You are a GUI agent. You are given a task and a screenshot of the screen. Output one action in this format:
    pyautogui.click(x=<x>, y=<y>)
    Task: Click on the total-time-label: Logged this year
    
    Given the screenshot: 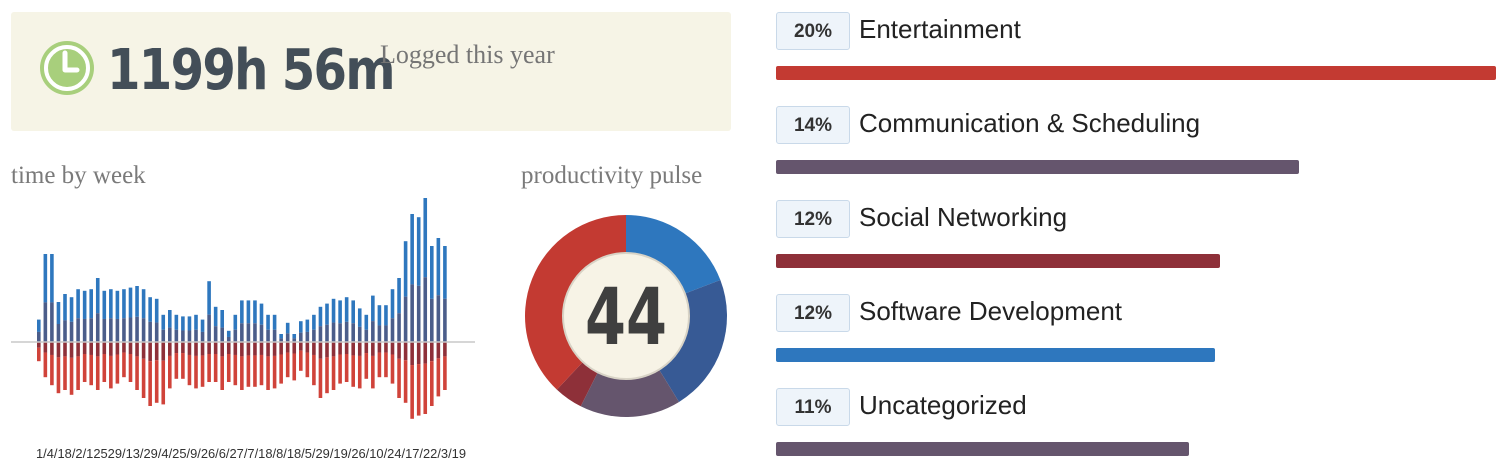 What is the action you would take?
    pyautogui.click(x=467, y=54)
    